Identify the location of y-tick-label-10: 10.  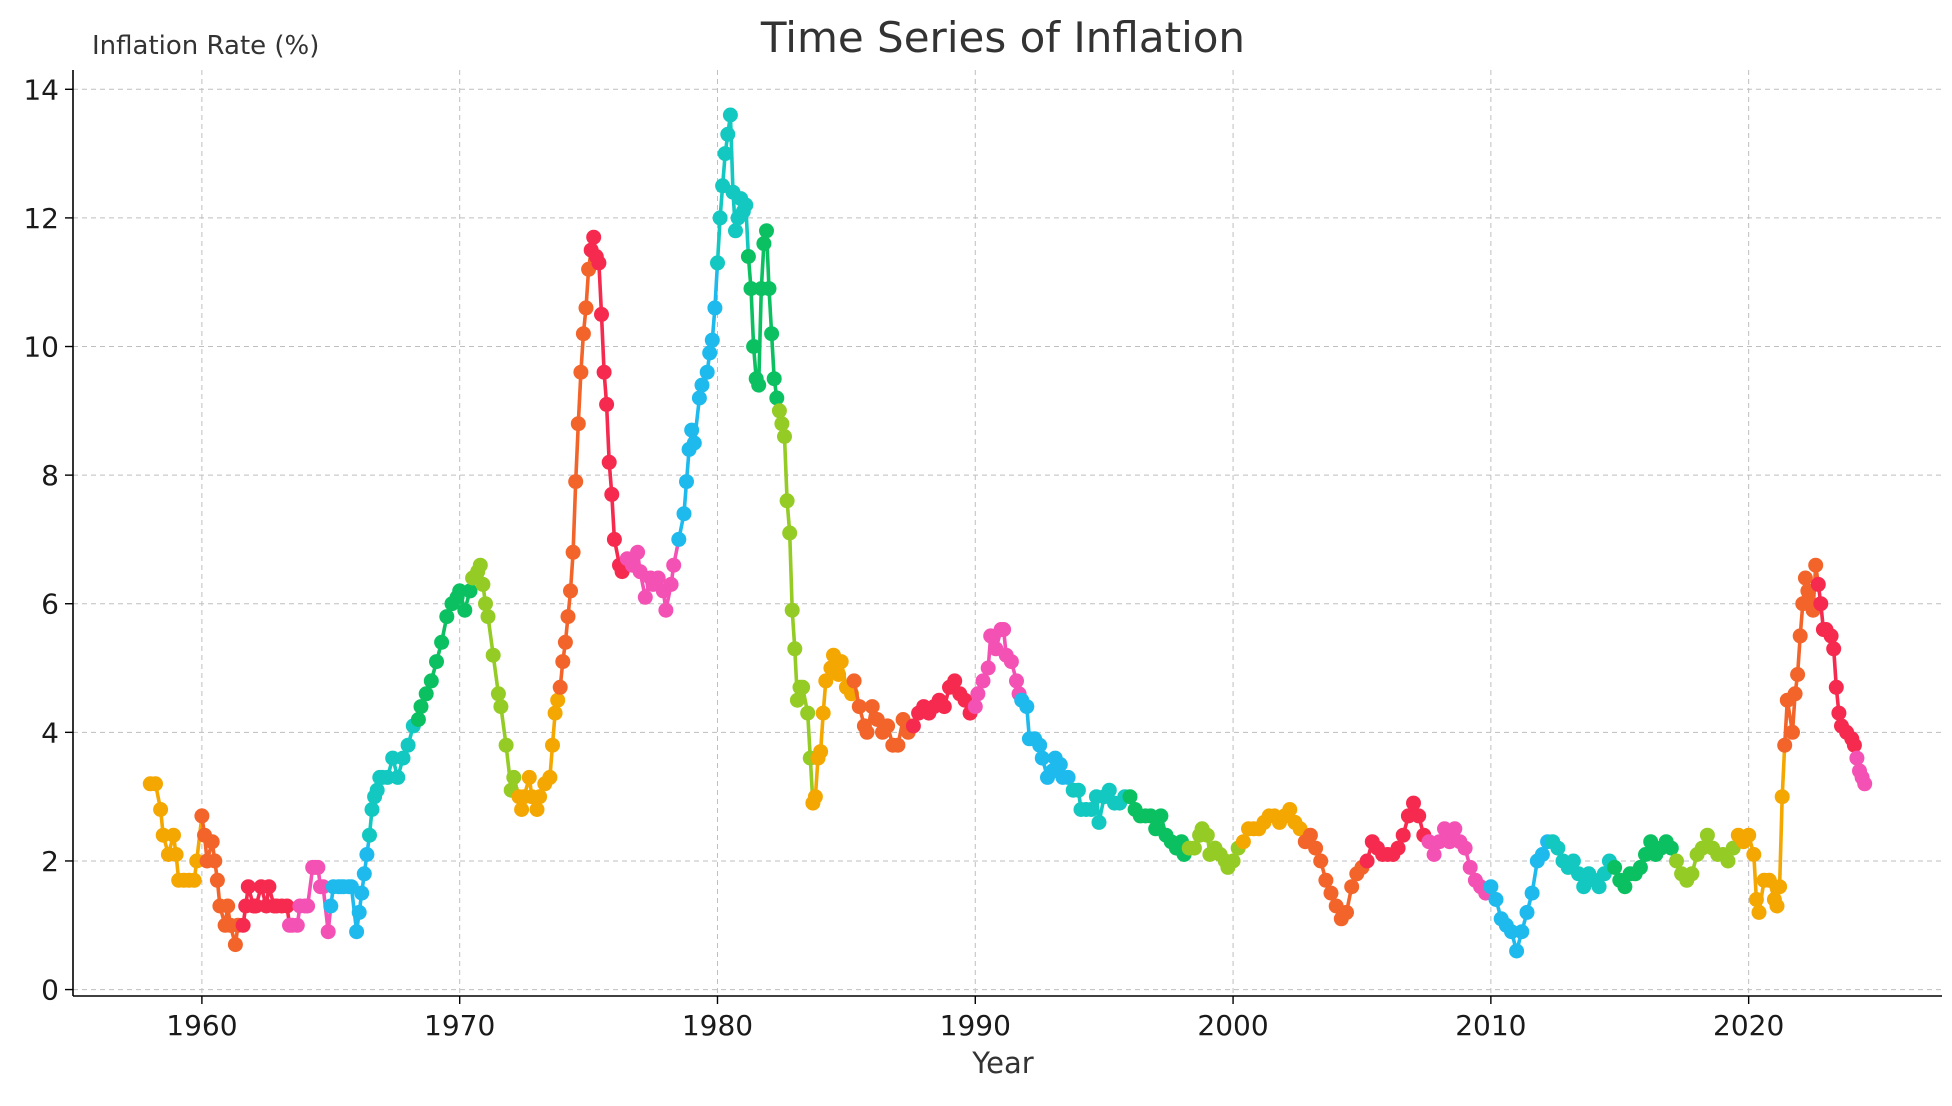
(41, 347).